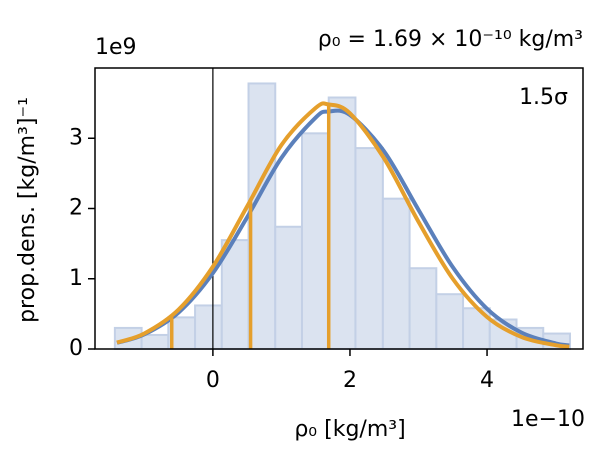 The image size is (598, 459). What do you see at coordinates (76, 137) in the screenshot?
I see `y-tick-label: 3` at bounding box center [76, 137].